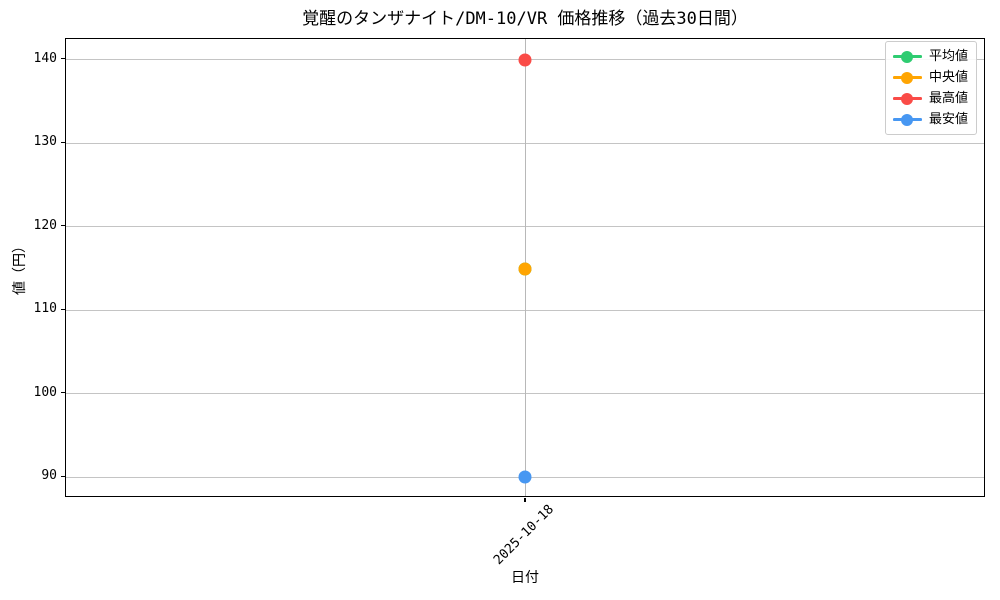  What do you see at coordinates (525, 578) in the screenshot?
I see `x-axis-label: 日付` at bounding box center [525, 578].